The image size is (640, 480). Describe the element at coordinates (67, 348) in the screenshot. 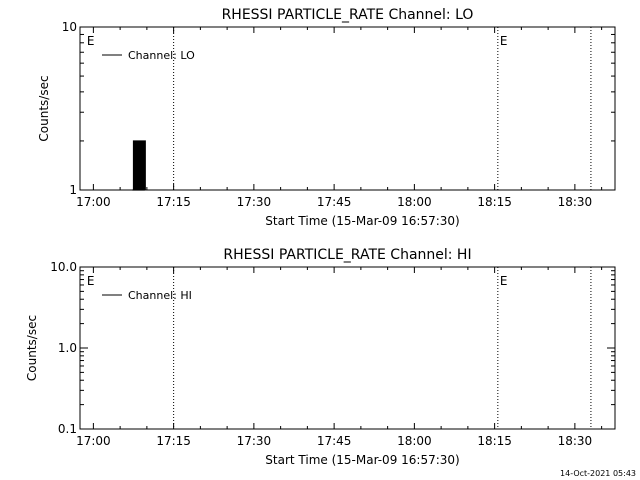

I see `y-tick-label: 1.0` at that location.